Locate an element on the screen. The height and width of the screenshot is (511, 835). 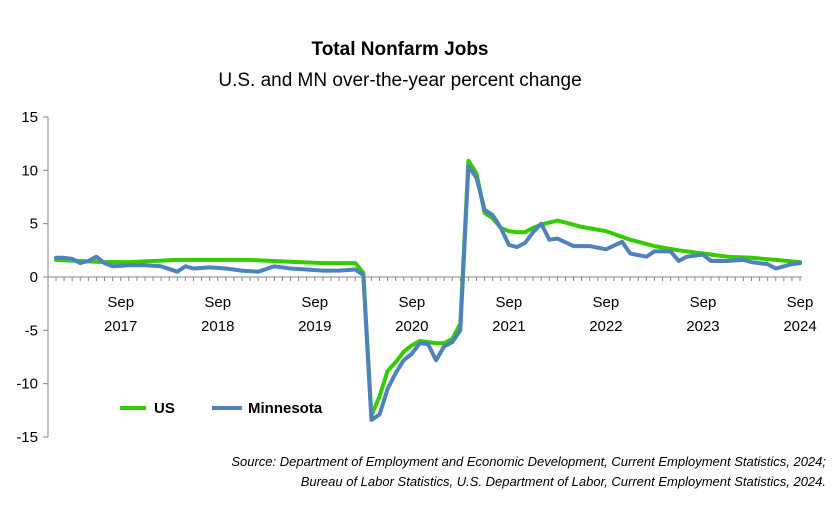
y-tick-label: 10 is located at coordinates (29, 170).